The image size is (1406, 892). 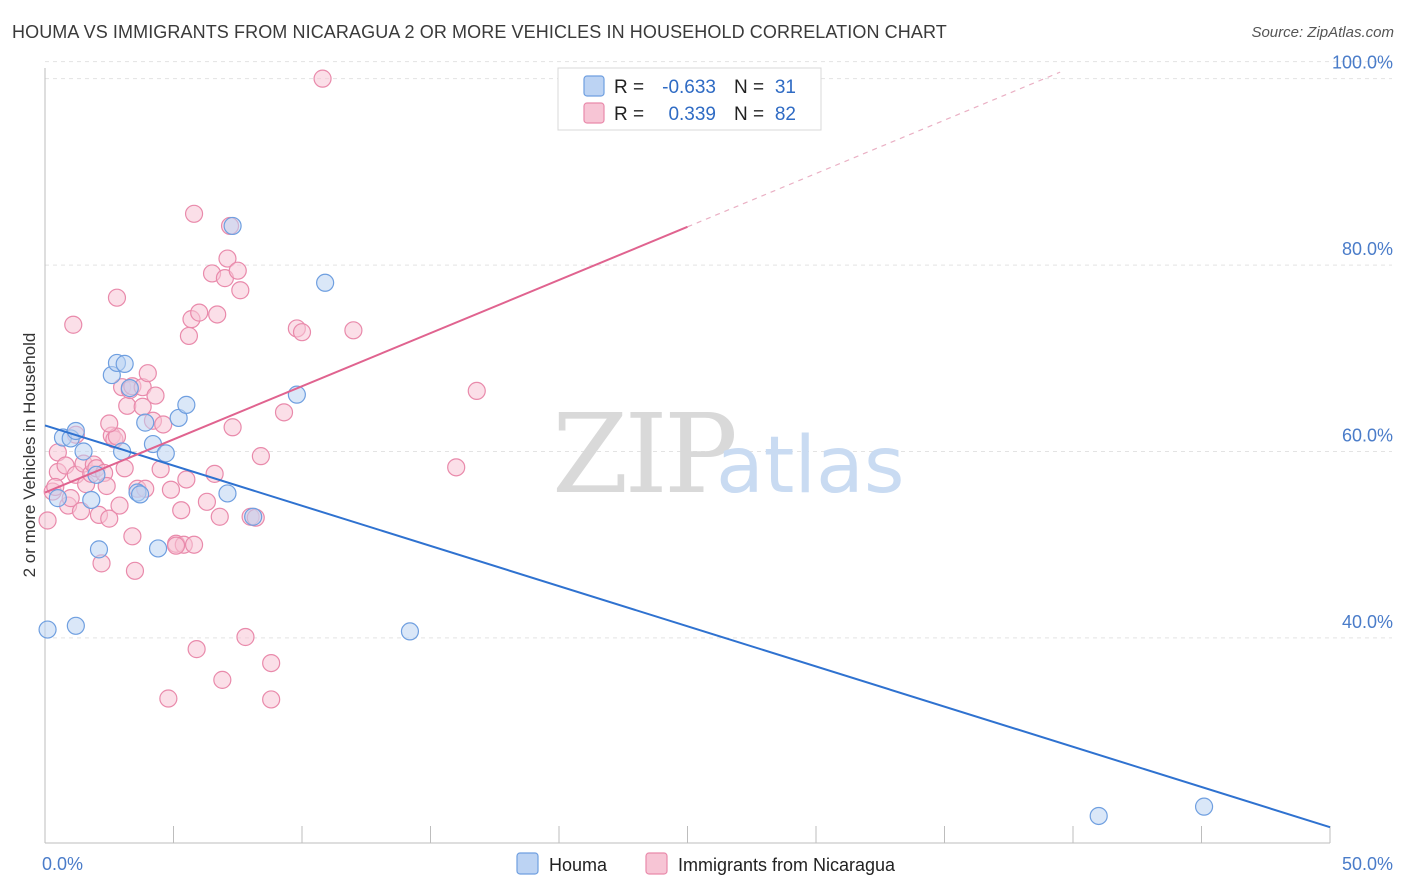 What do you see at coordinates (629, 114) in the screenshot?
I see `legend-r-label-2: R =` at bounding box center [629, 114].